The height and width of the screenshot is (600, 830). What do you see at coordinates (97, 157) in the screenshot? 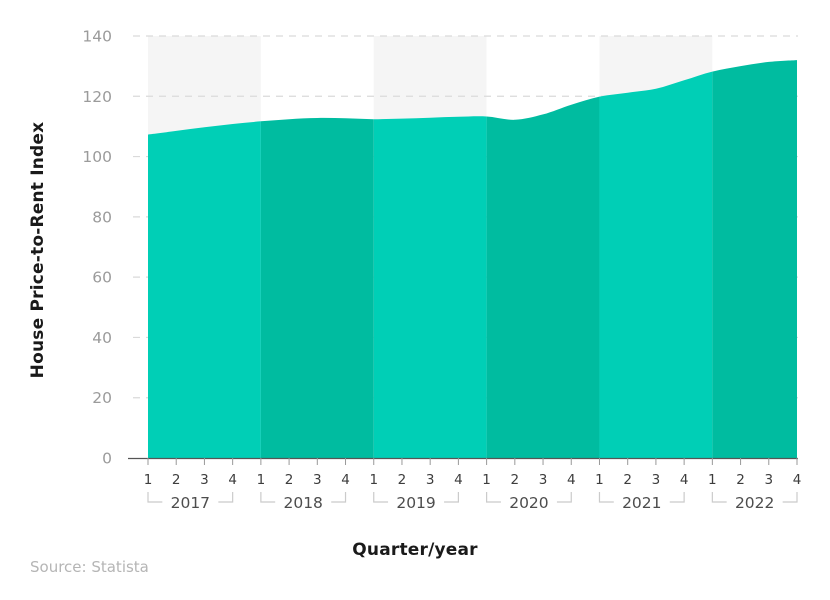
I see `y-tick-label-100: 100` at bounding box center [97, 157].